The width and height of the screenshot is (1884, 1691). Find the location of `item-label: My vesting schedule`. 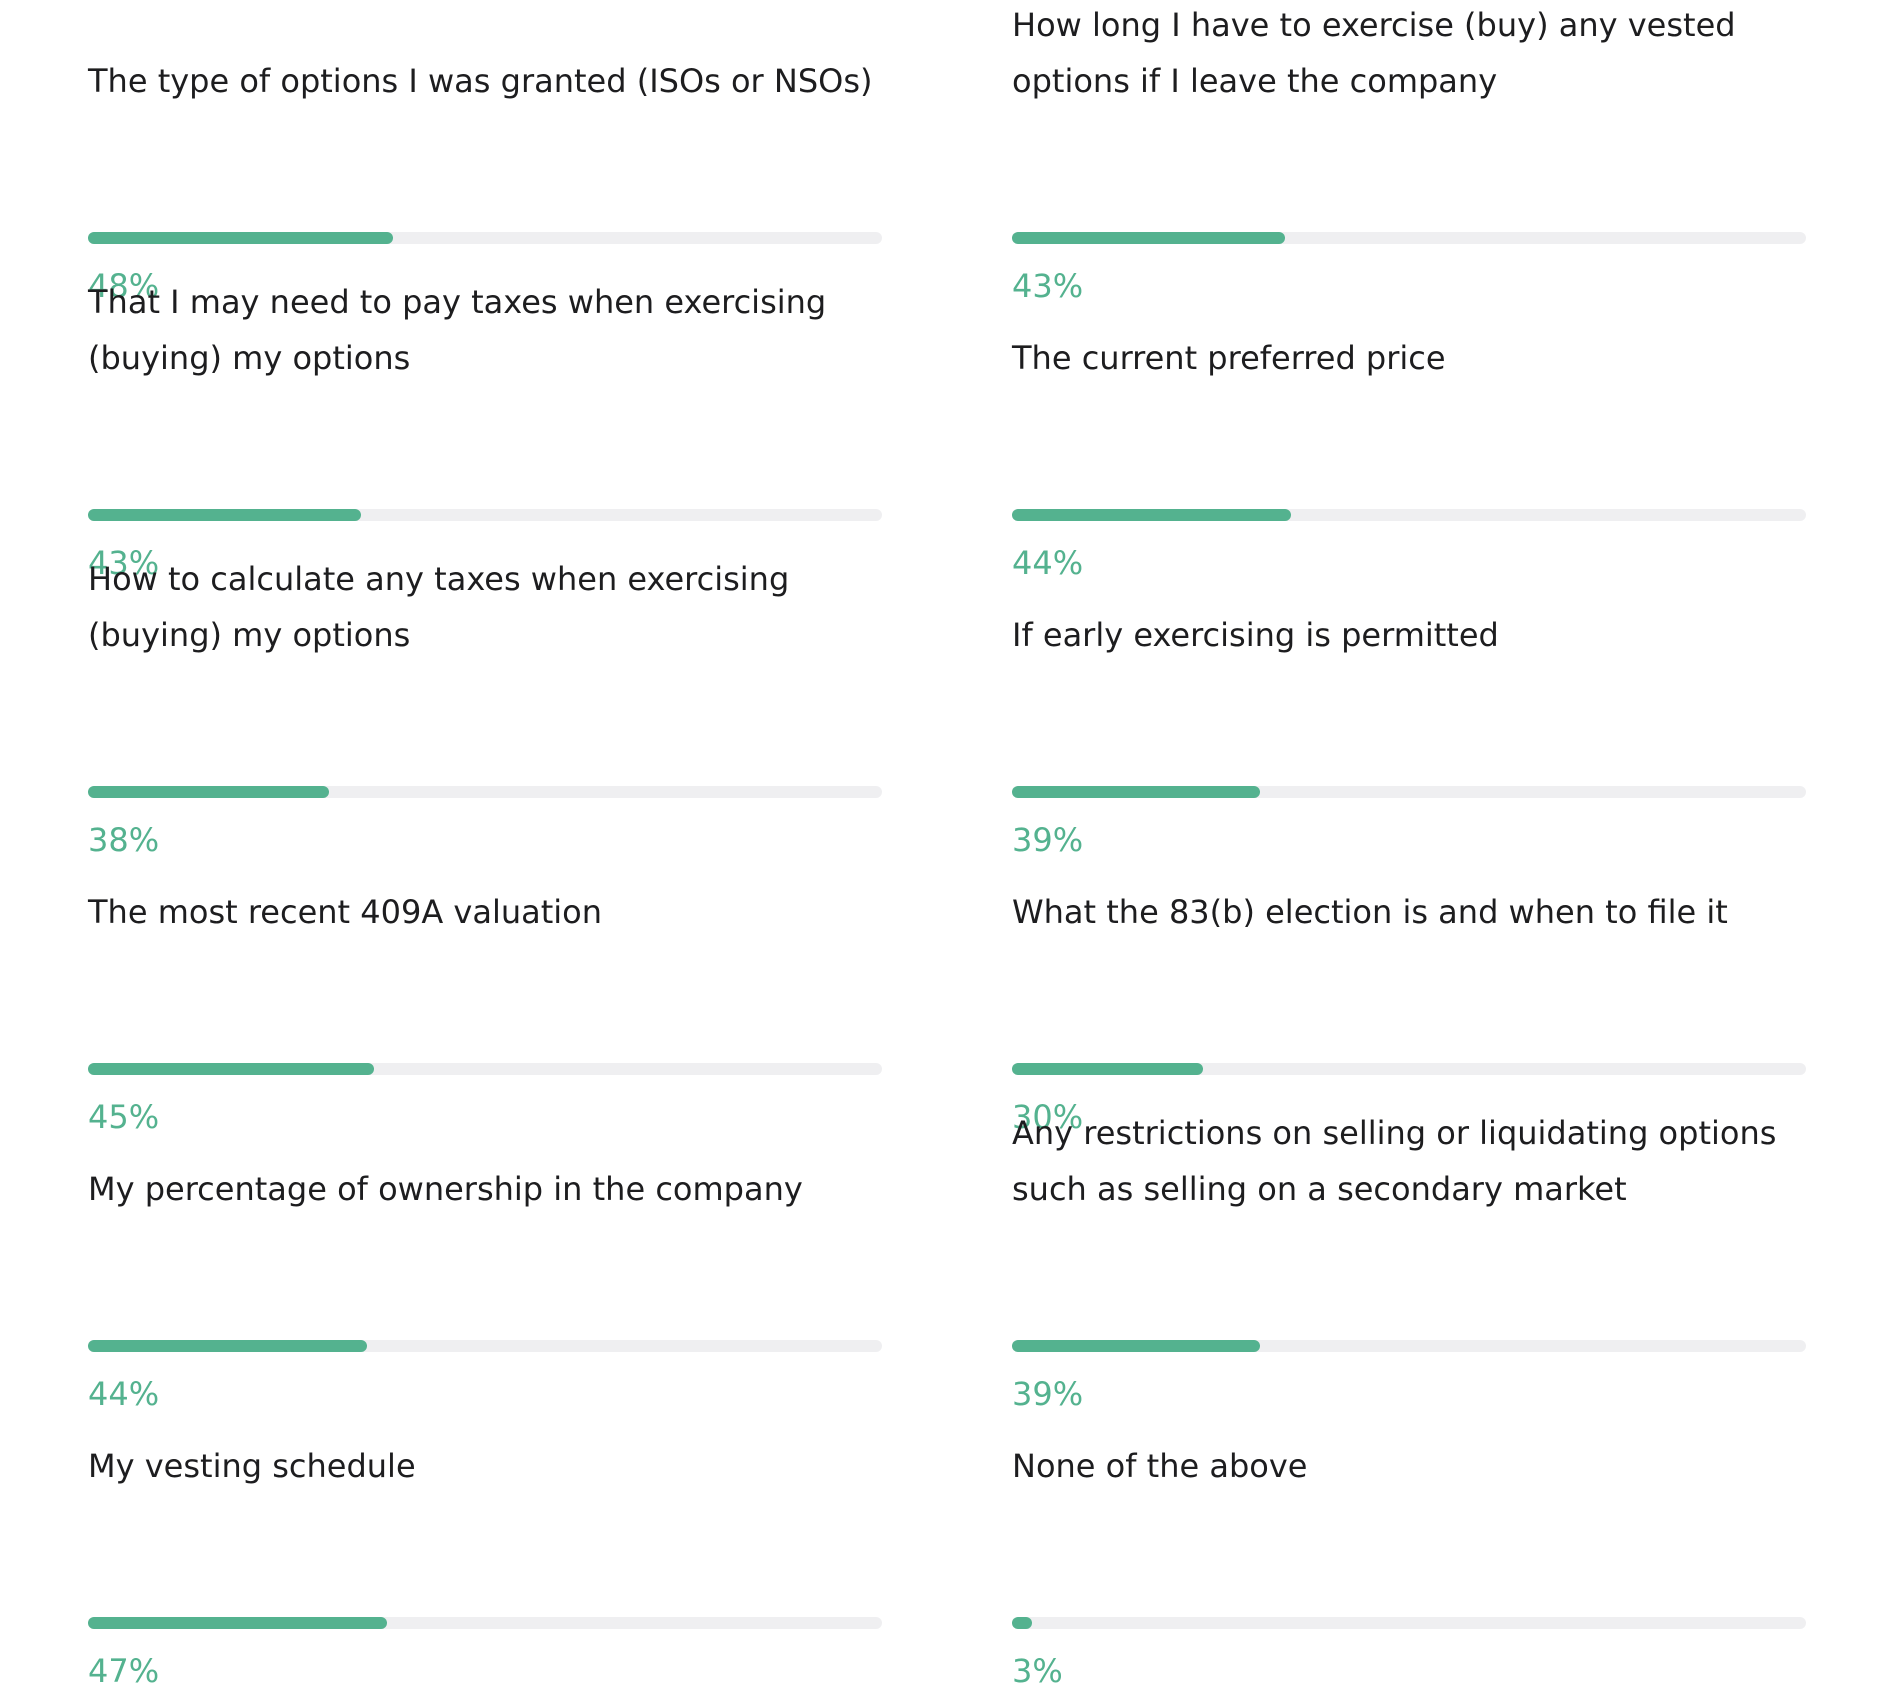

item-label: My vesting schedule is located at coordinates (493, 1466).